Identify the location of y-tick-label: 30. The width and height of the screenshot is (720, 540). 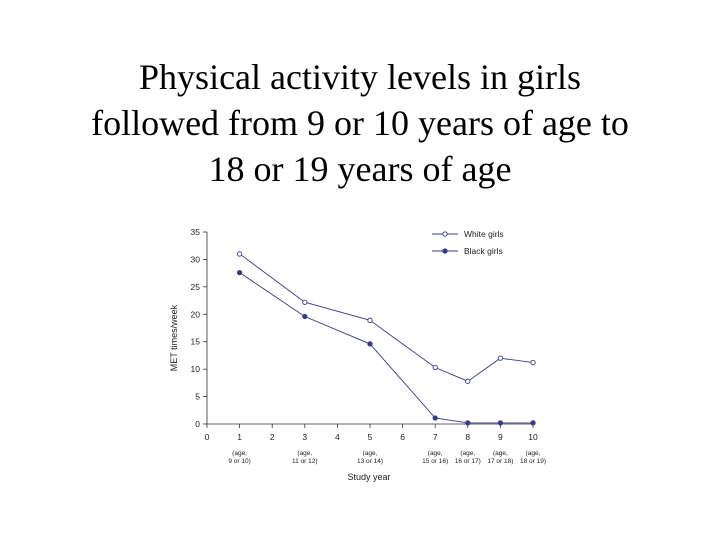
(196, 259).